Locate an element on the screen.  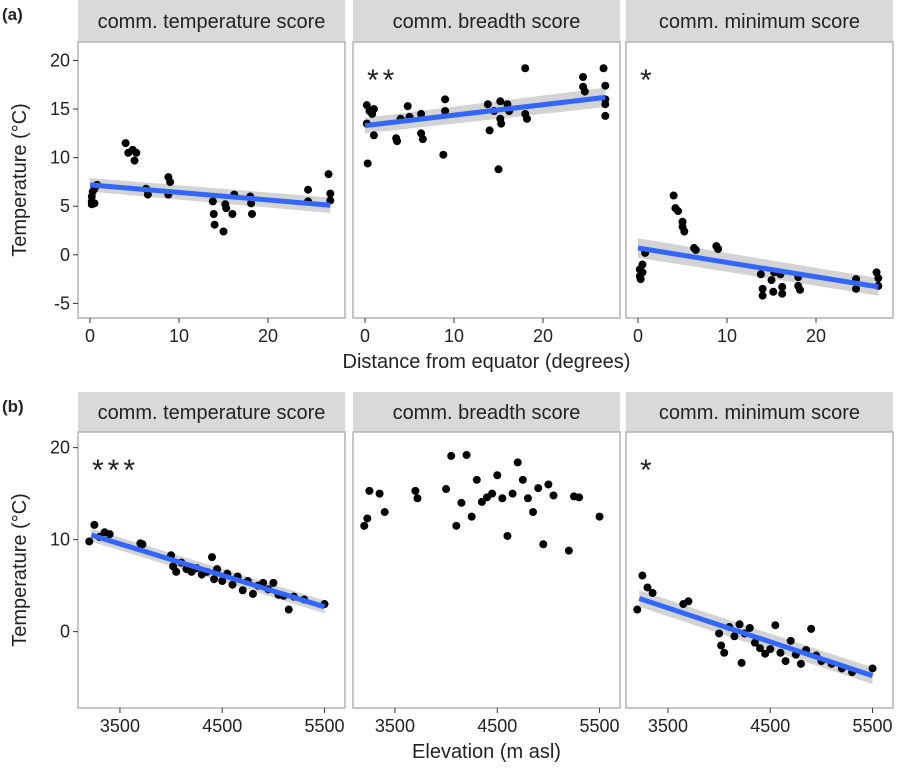
significance: * is located at coordinates (648, 470).